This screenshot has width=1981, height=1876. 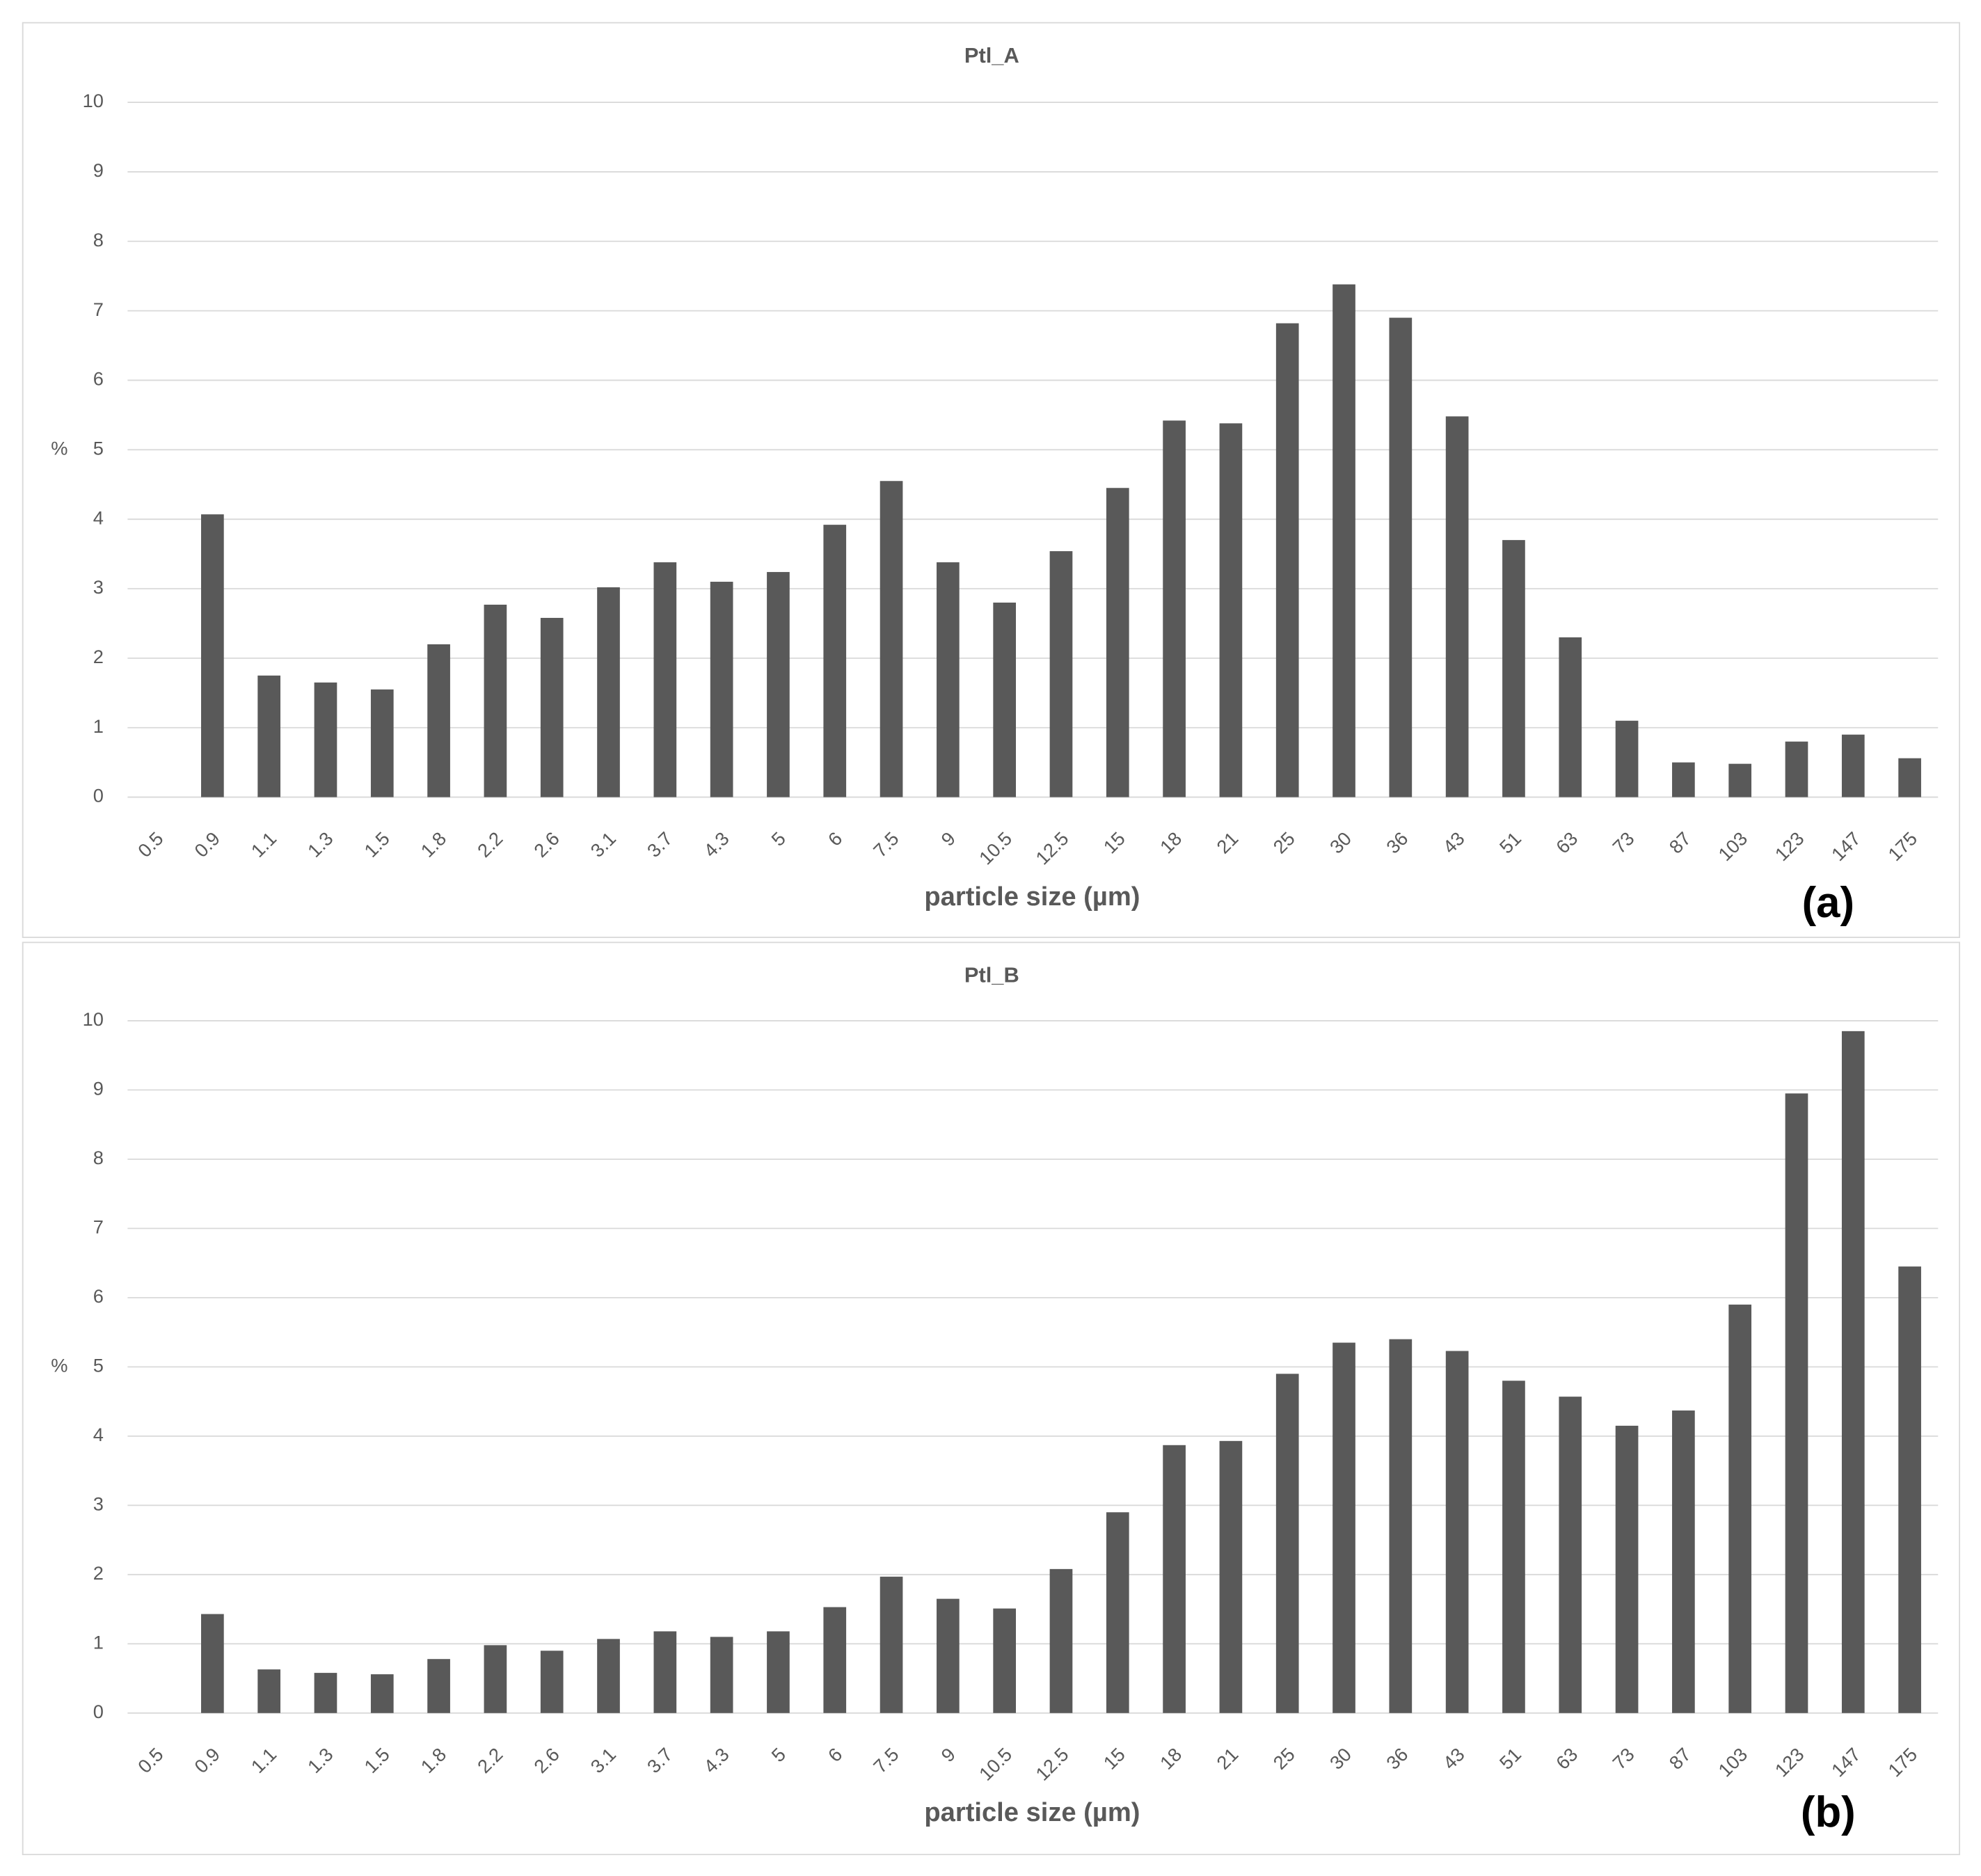 I want to click on y-tick-label: 9, so click(x=98, y=170).